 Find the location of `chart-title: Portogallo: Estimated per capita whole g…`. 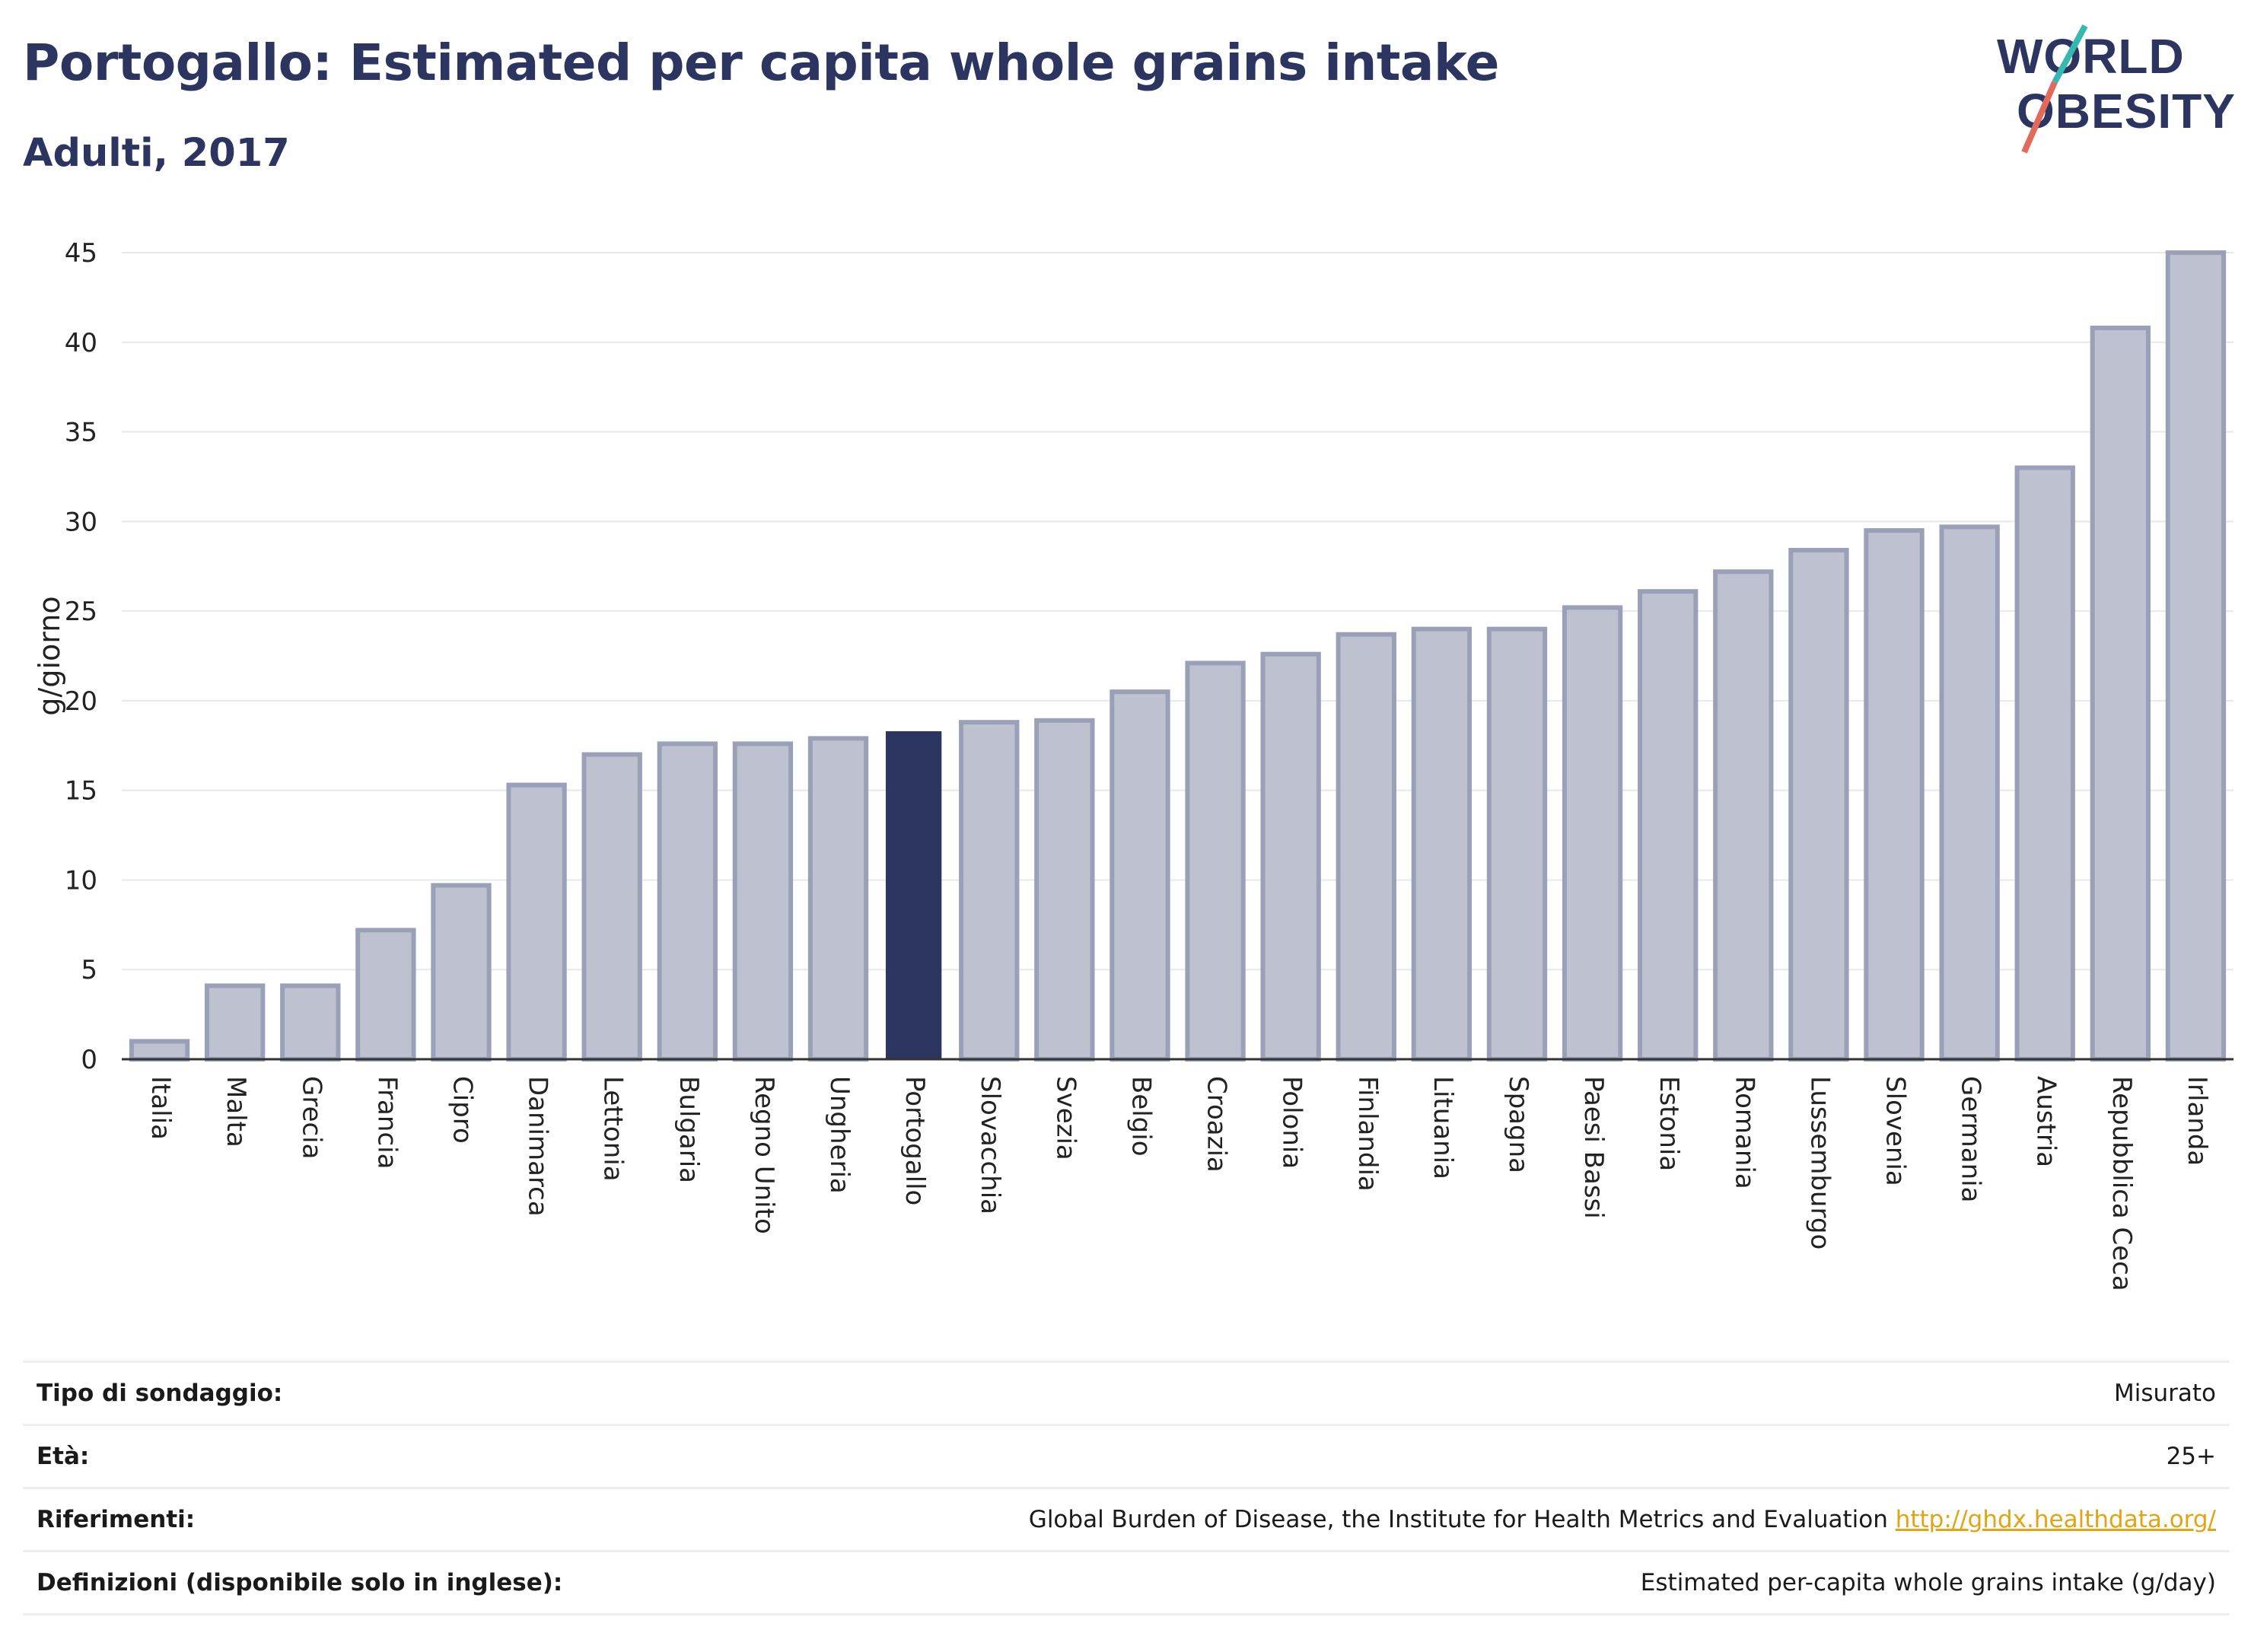

chart-title: Portogallo: Estimated per capita whole g… is located at coordinates (761, 62).